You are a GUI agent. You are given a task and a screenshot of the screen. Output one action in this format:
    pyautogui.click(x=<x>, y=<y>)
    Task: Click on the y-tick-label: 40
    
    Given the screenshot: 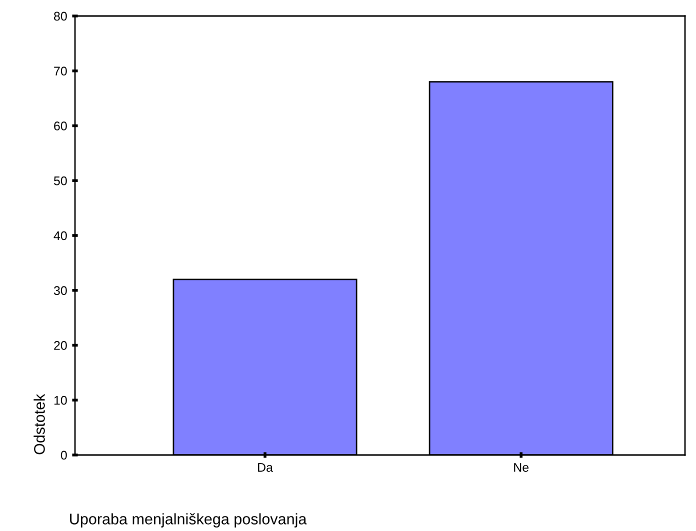 What is the action you would take?
    pyautogui.click(x=60, y=235)
    